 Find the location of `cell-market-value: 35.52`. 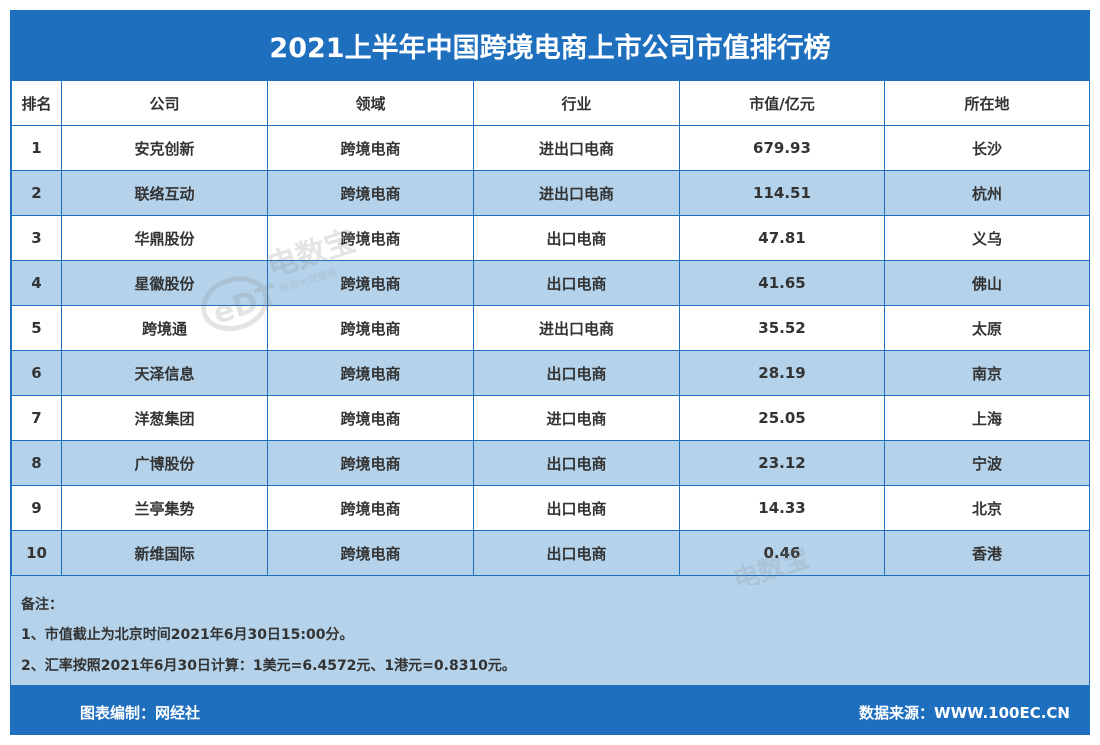

cell-market-value: 35.52 is located at coordinates (782, 328).